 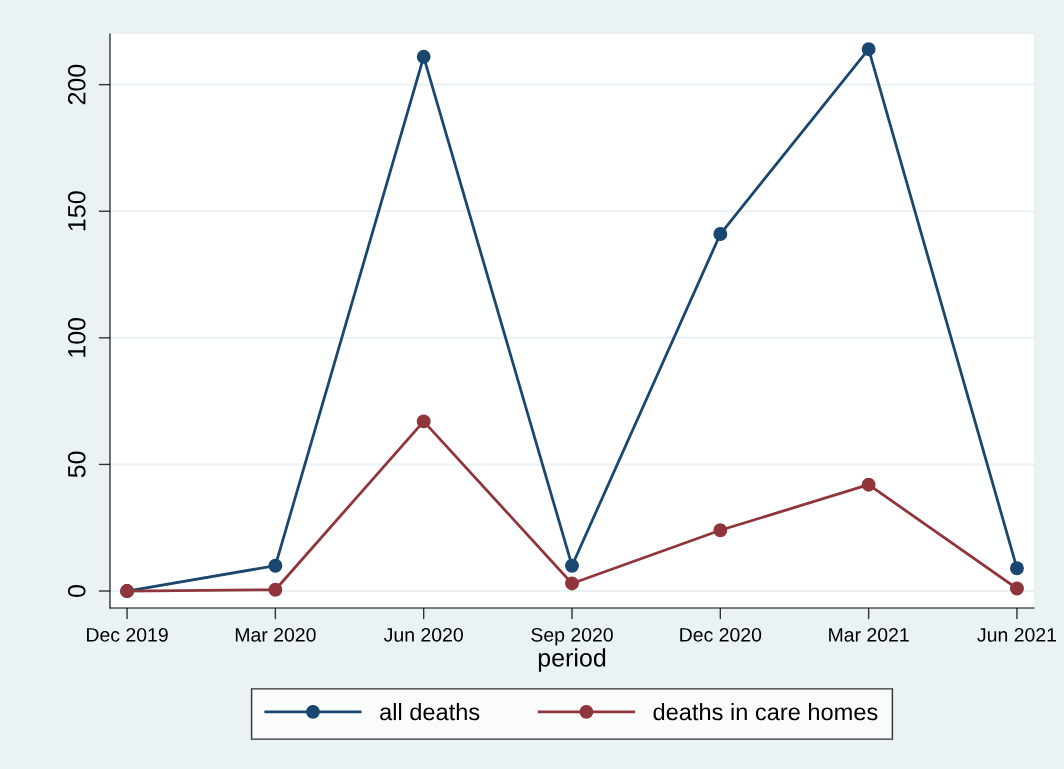 I want to click on legend-label: all deaths, so click(x=430, y=711).